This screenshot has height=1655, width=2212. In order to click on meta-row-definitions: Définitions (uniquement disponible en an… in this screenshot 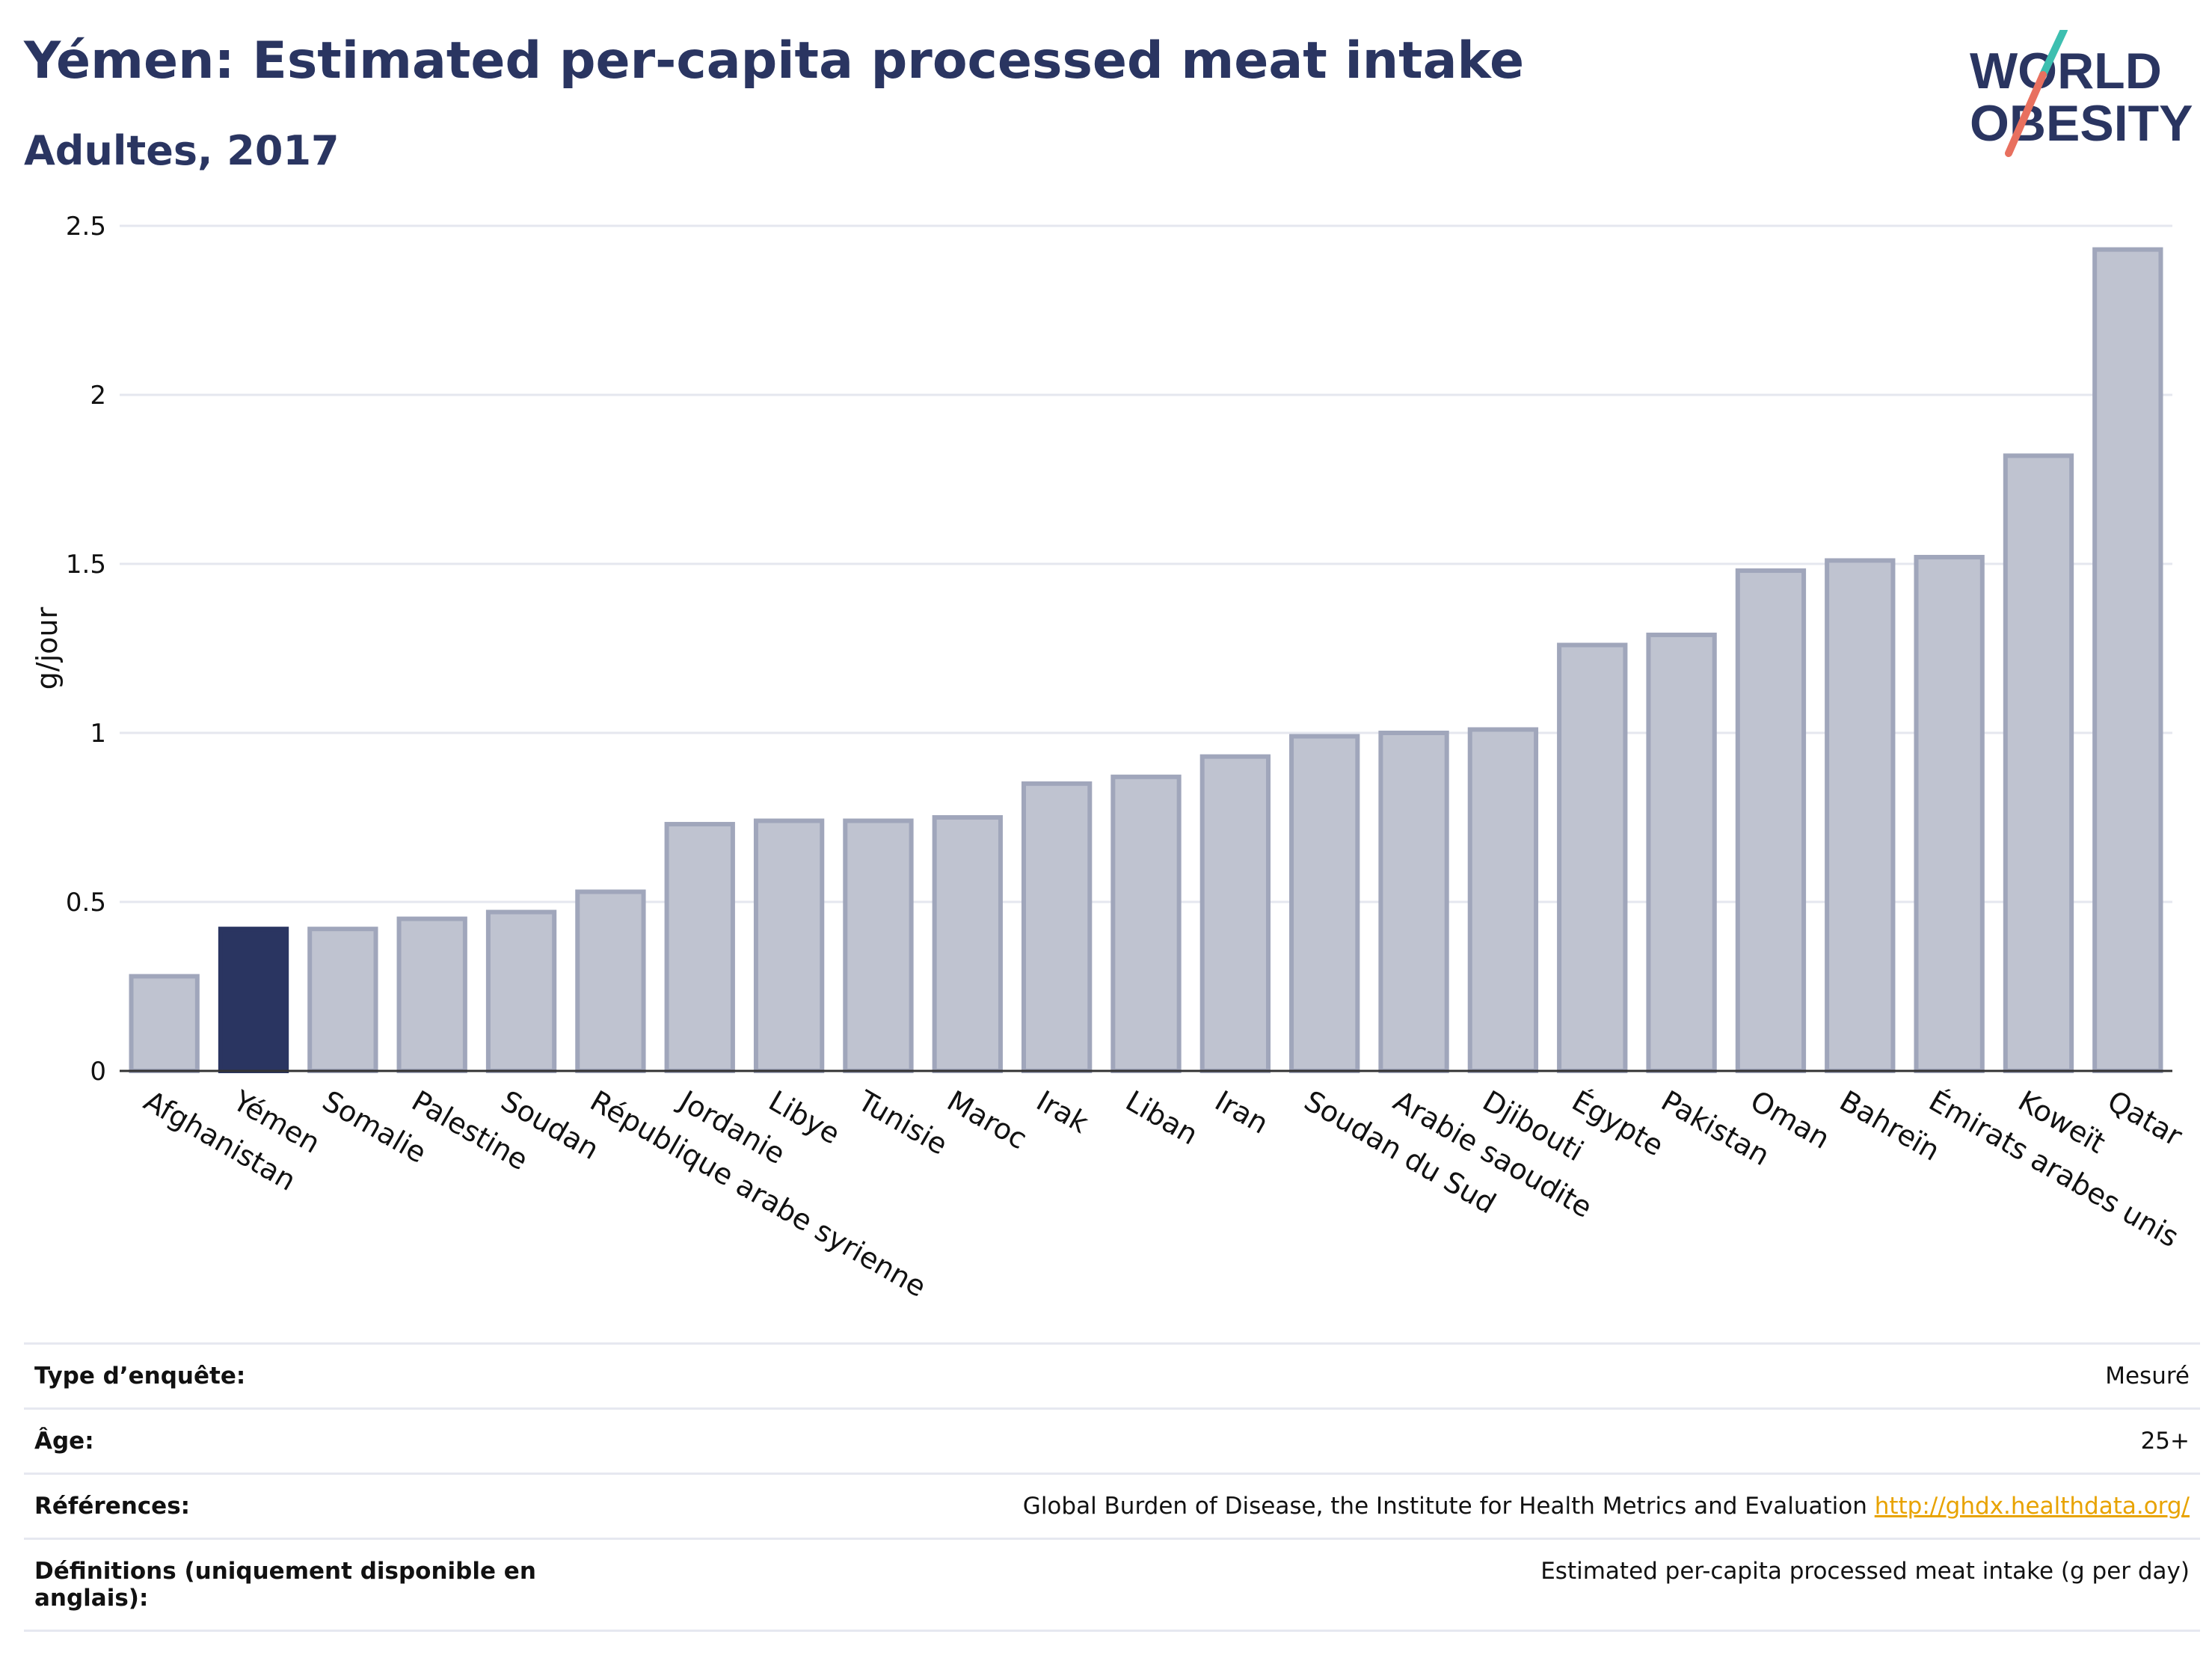, I will do `click(1112, 1585)`.